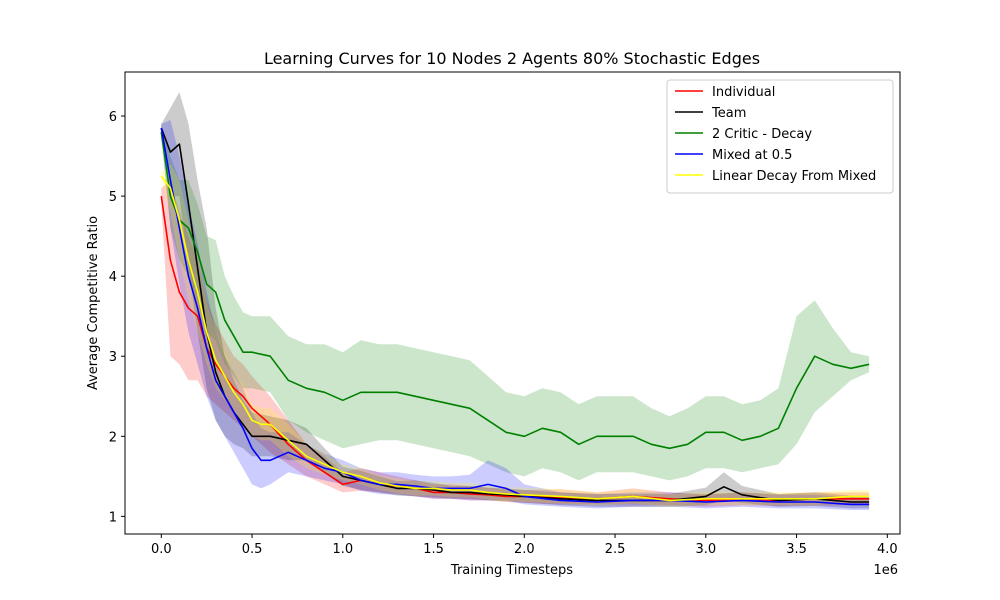 This screenshot has height=600, width=1000. What do you see at coordinates (93, 303) in the screenshot?
I see `y-axis-label: Average Competitive Ratio` at bounding box center [93, 303].